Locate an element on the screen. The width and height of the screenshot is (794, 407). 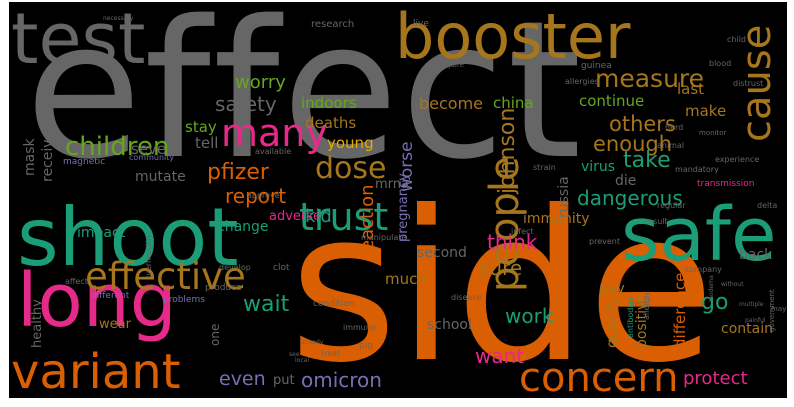
word-effective: effective is located at coordinates (165, 276).